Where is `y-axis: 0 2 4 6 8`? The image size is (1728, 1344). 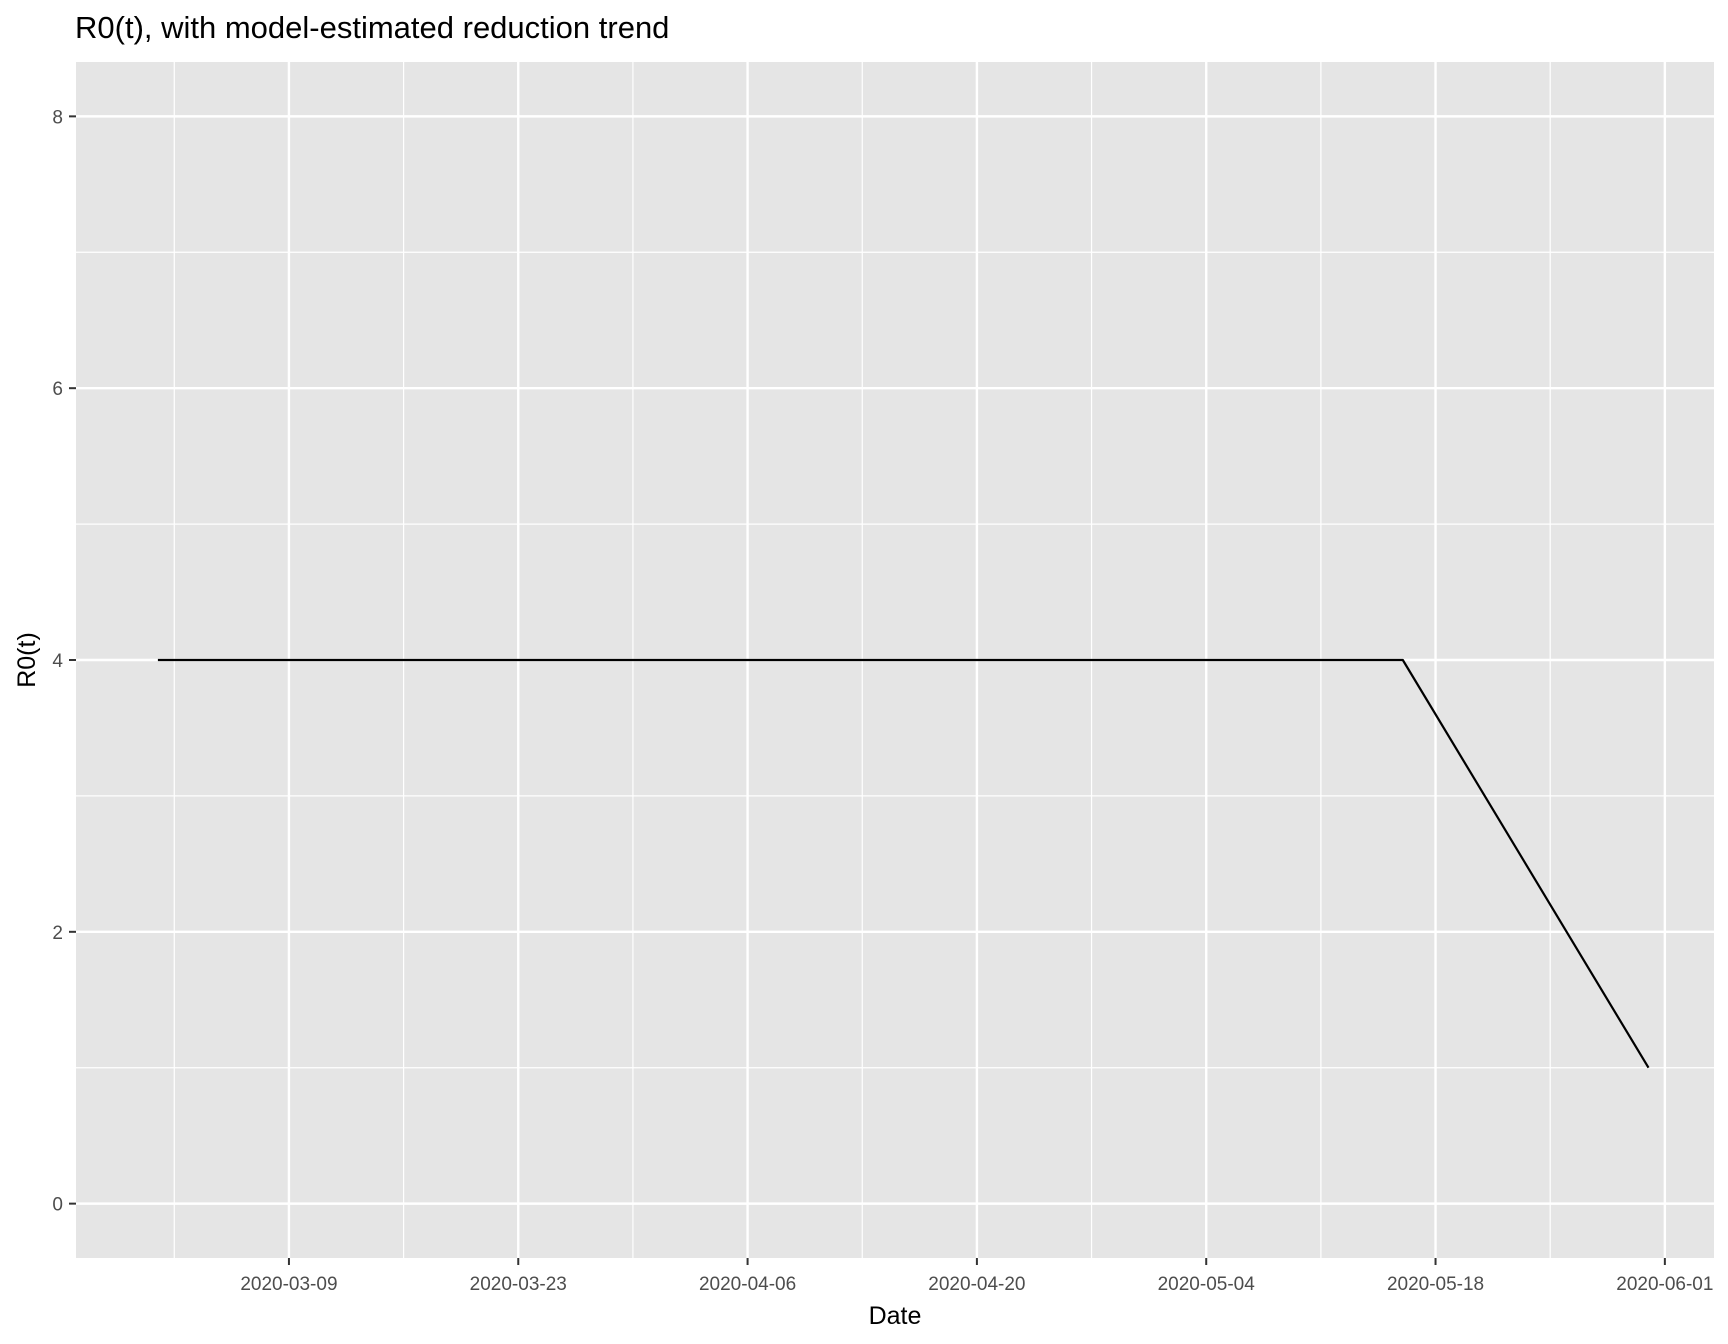
y-axis: 0 2 4 6 8 is located at coordinates (64, 661).